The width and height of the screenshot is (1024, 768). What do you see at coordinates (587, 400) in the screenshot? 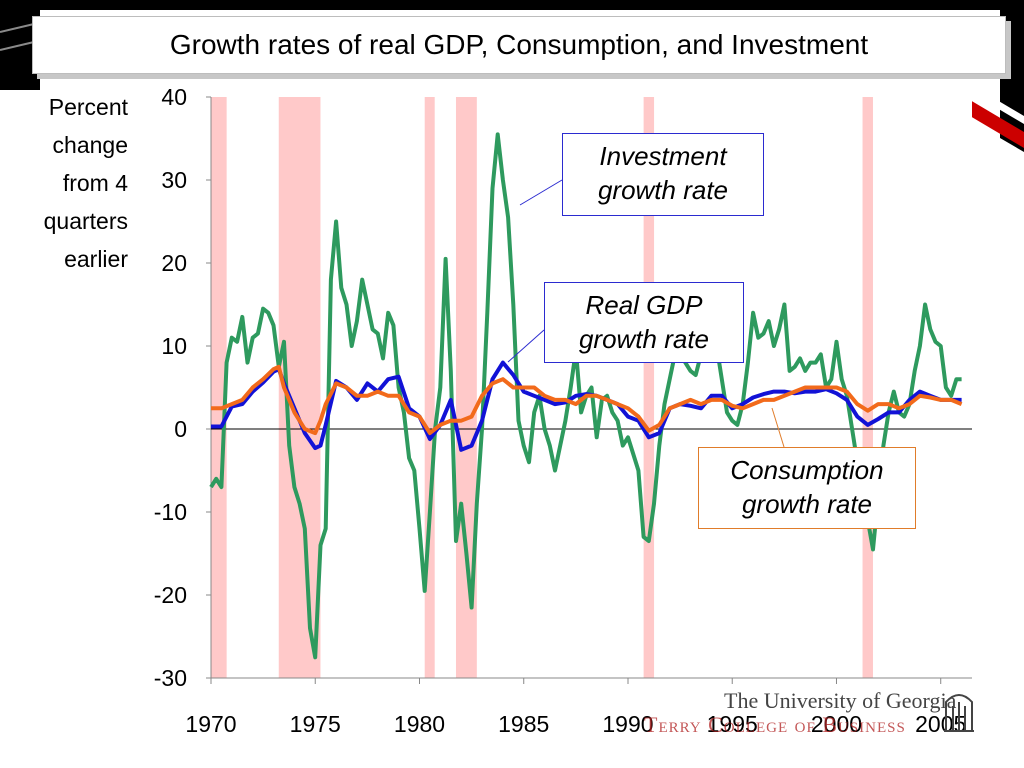
I see `consumption-series-line` at bounding box center [587, 400].